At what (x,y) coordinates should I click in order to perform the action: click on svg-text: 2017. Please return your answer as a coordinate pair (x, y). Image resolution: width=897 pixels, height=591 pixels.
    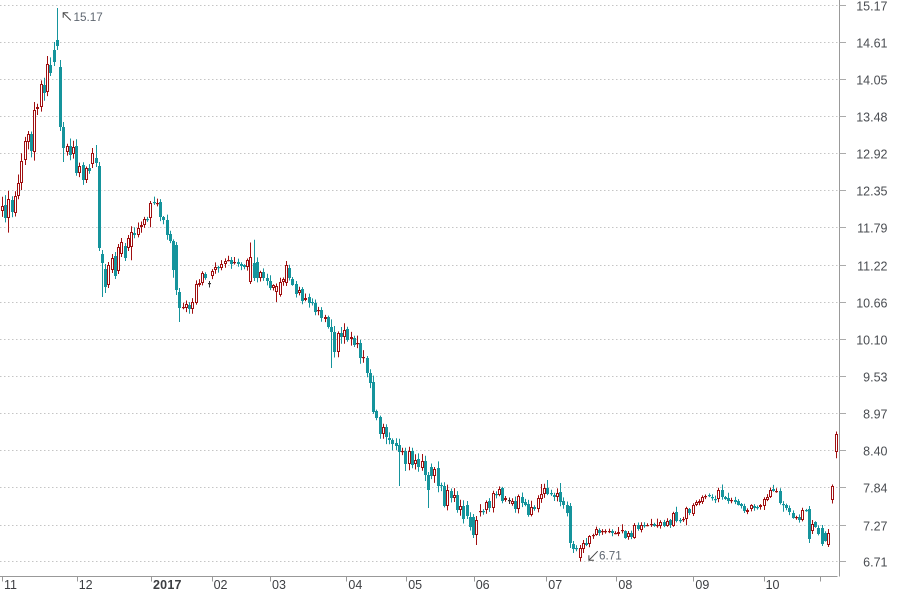
    Looking at the image, I should click on (167, 584).